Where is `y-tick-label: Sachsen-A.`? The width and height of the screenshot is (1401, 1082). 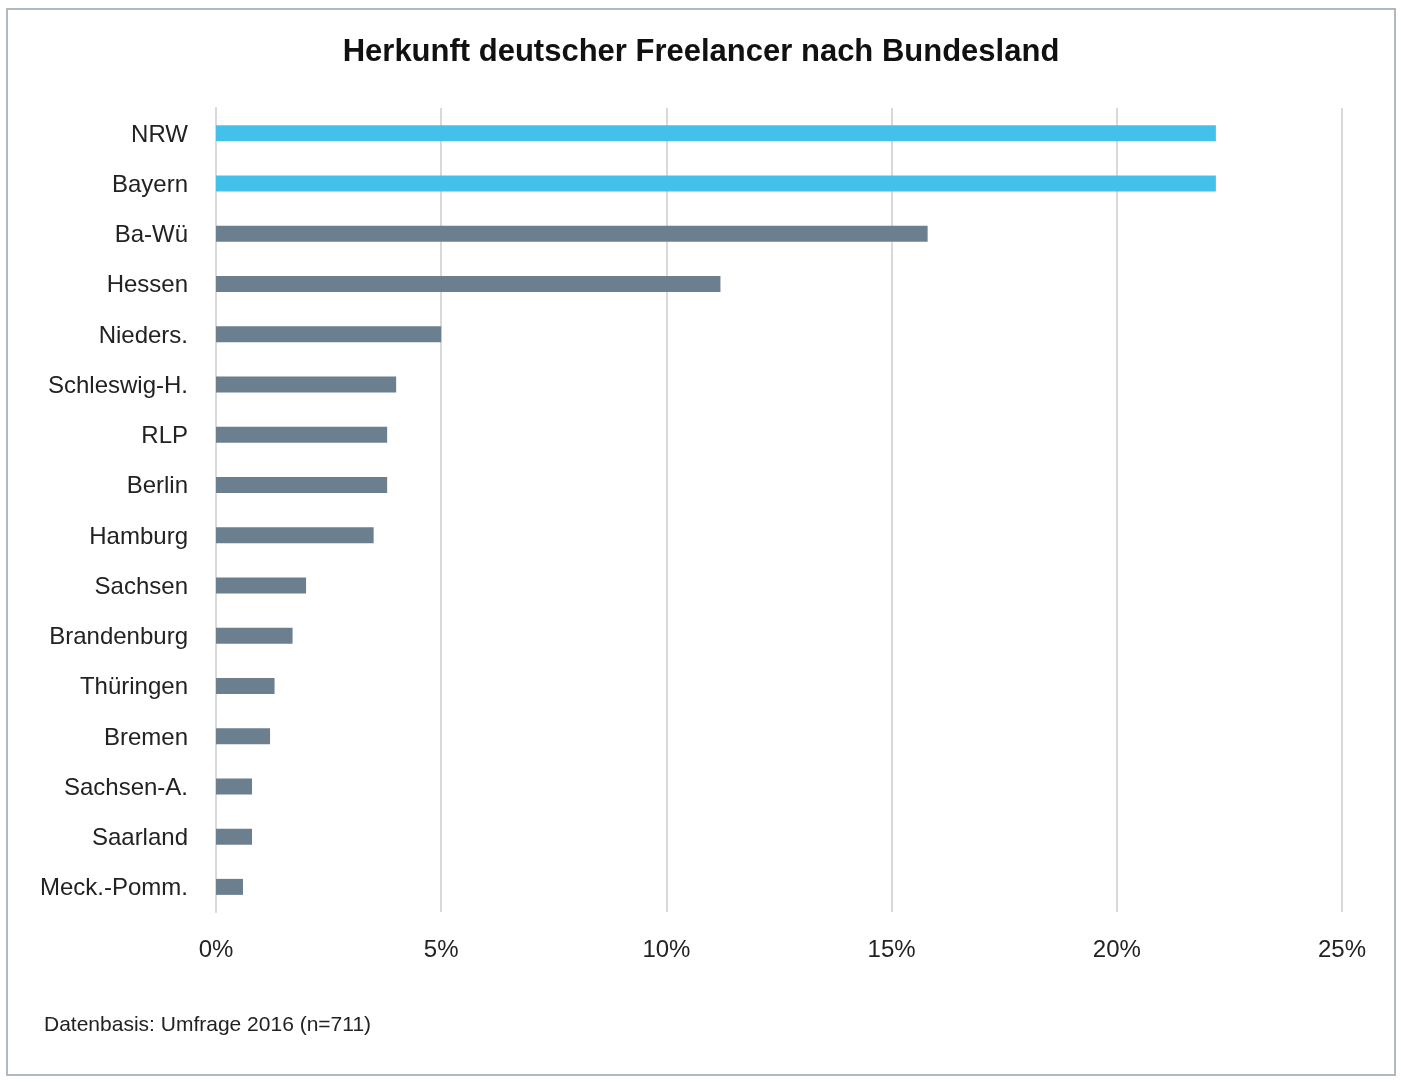 y-tick-label: Sachsen-A. is located at coordinates (125, 786).